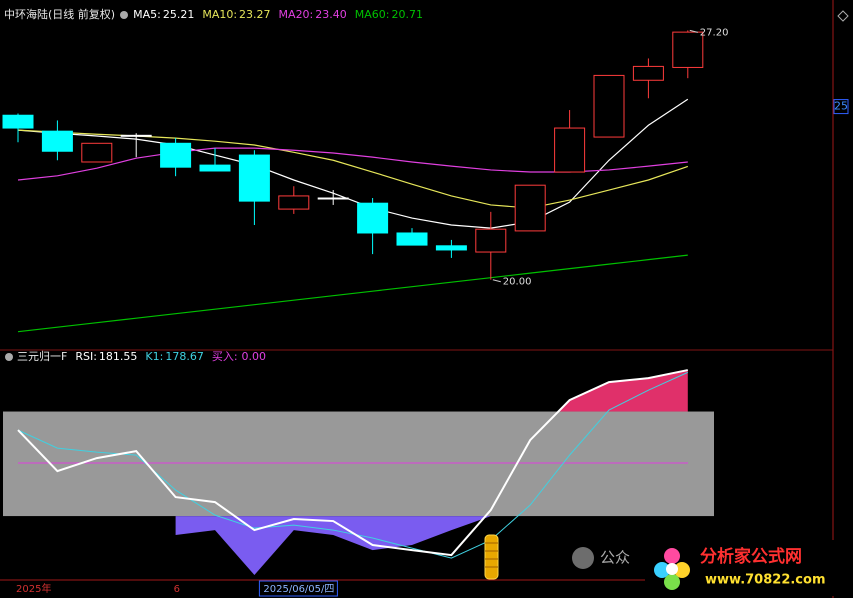  Describe the element at coordinates (765, 580) in the screenshot. I see `logo-url: www.70822.com` at that location.